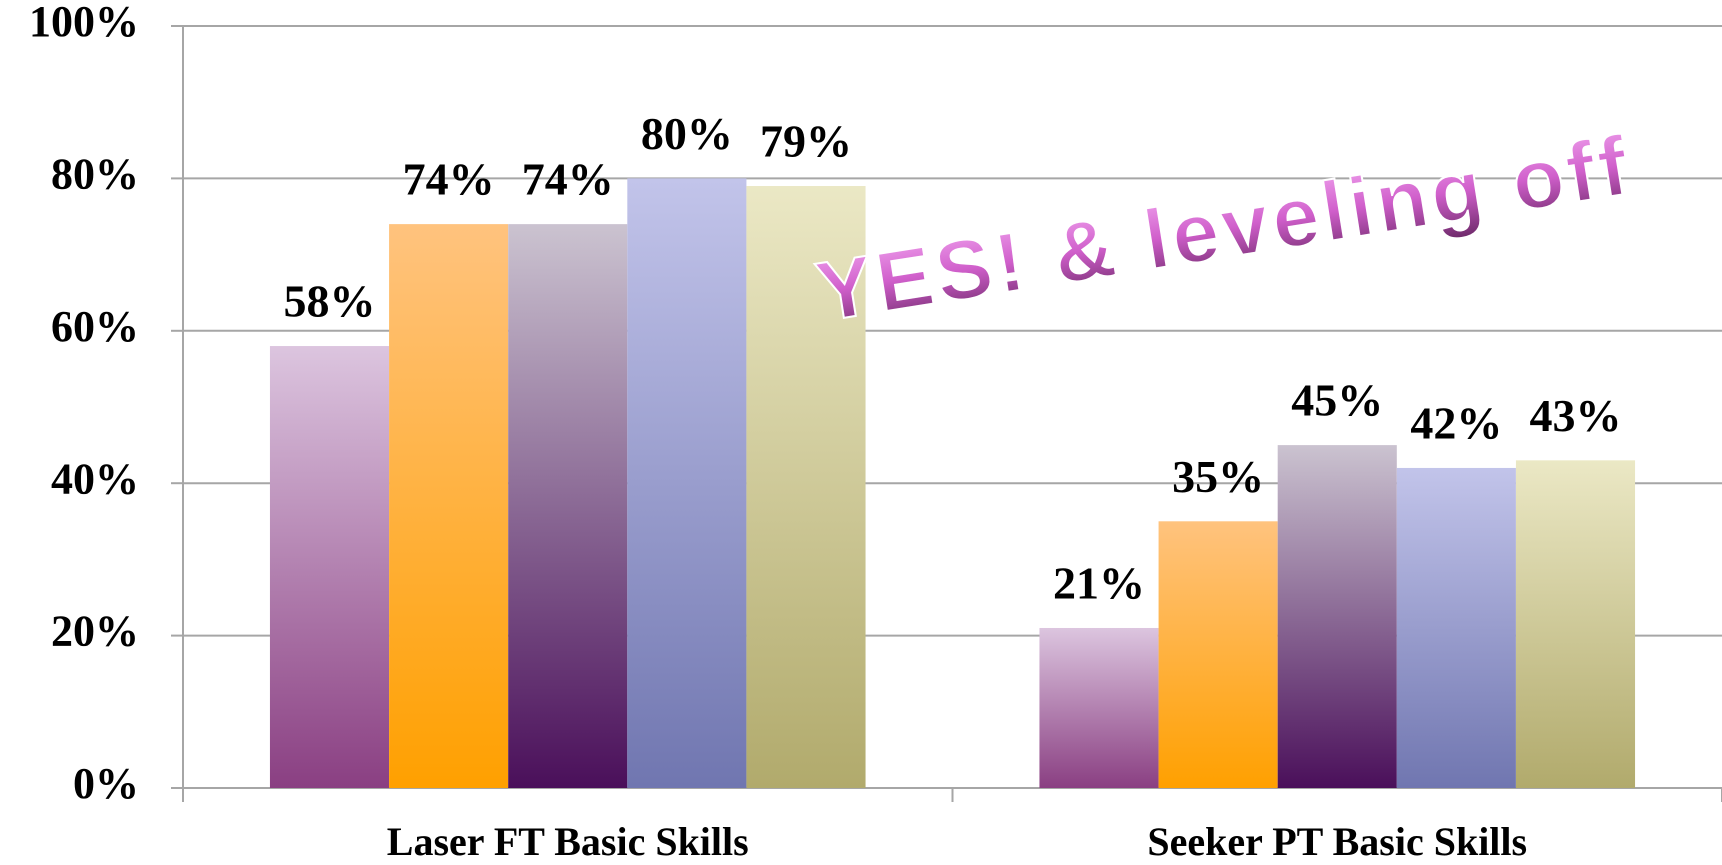  What do you see at coordinates (568, 841) in the screenshot?
I see `x-tick-label: Laser FT Basic Skills` at bounding box center [568, 841].